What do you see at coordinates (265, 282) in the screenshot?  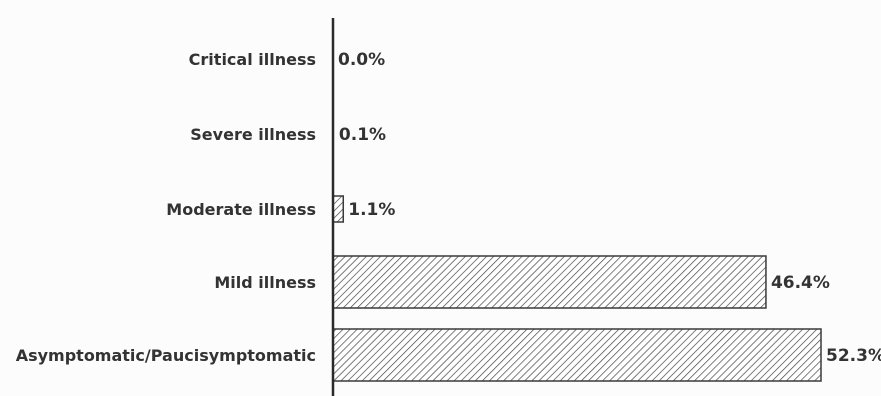 I see `category-label-3: Mild illness` at bounding box center [265, 282].